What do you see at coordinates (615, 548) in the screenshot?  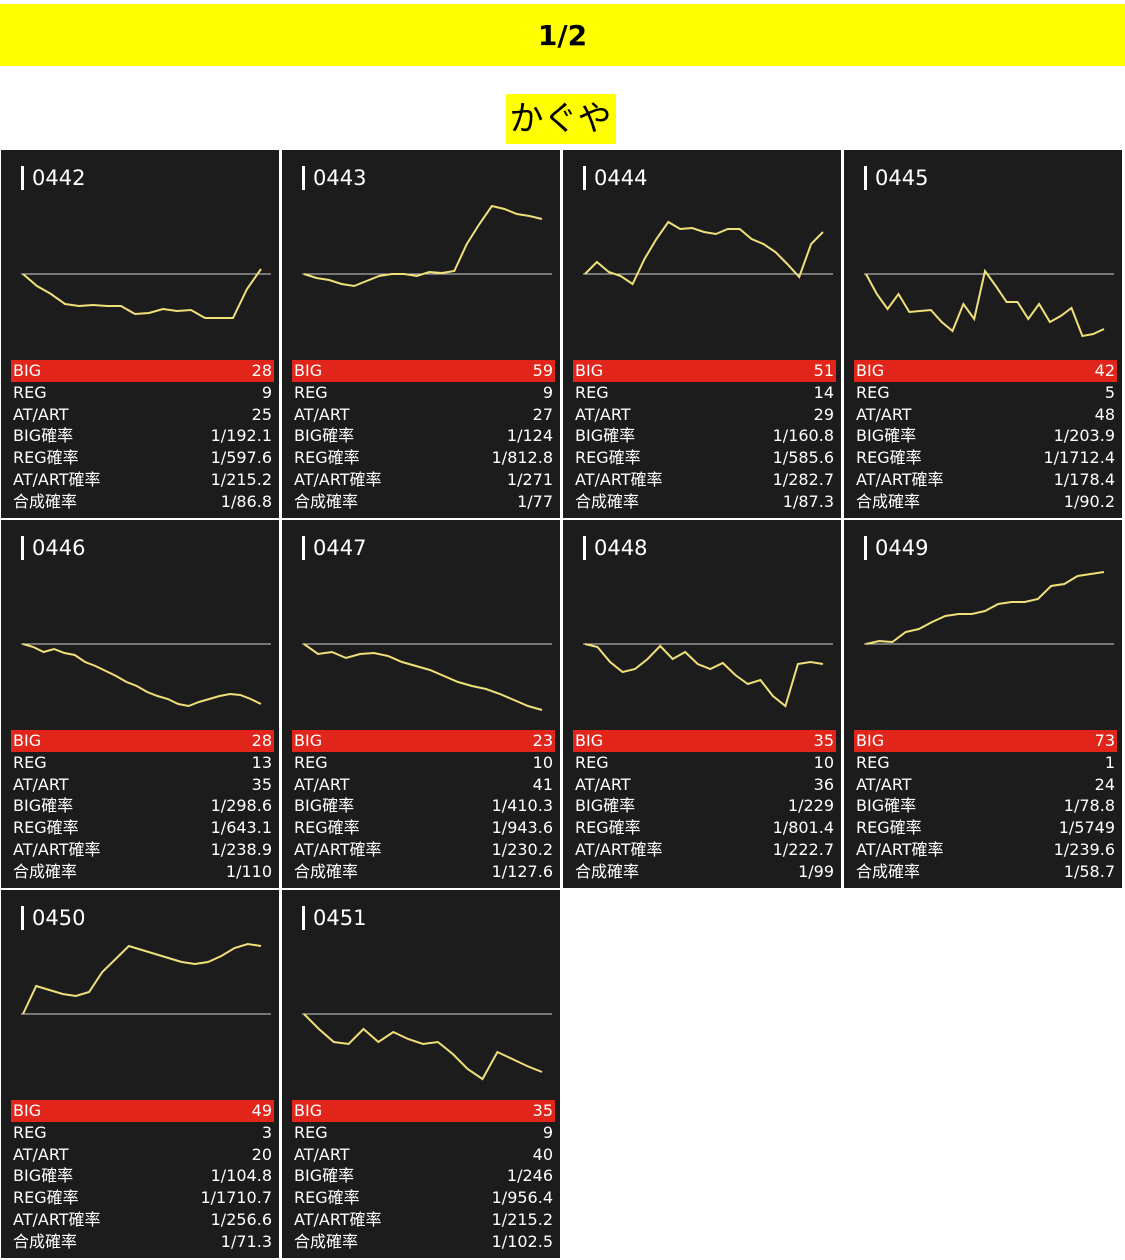 I see `machine-number: 0448` at bounding box center [615, 548].